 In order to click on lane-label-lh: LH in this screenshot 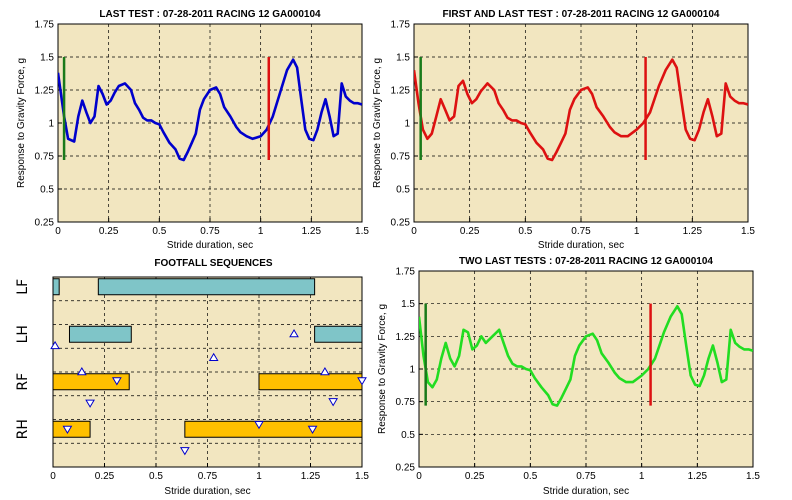, I will do `click(23, 334)`.